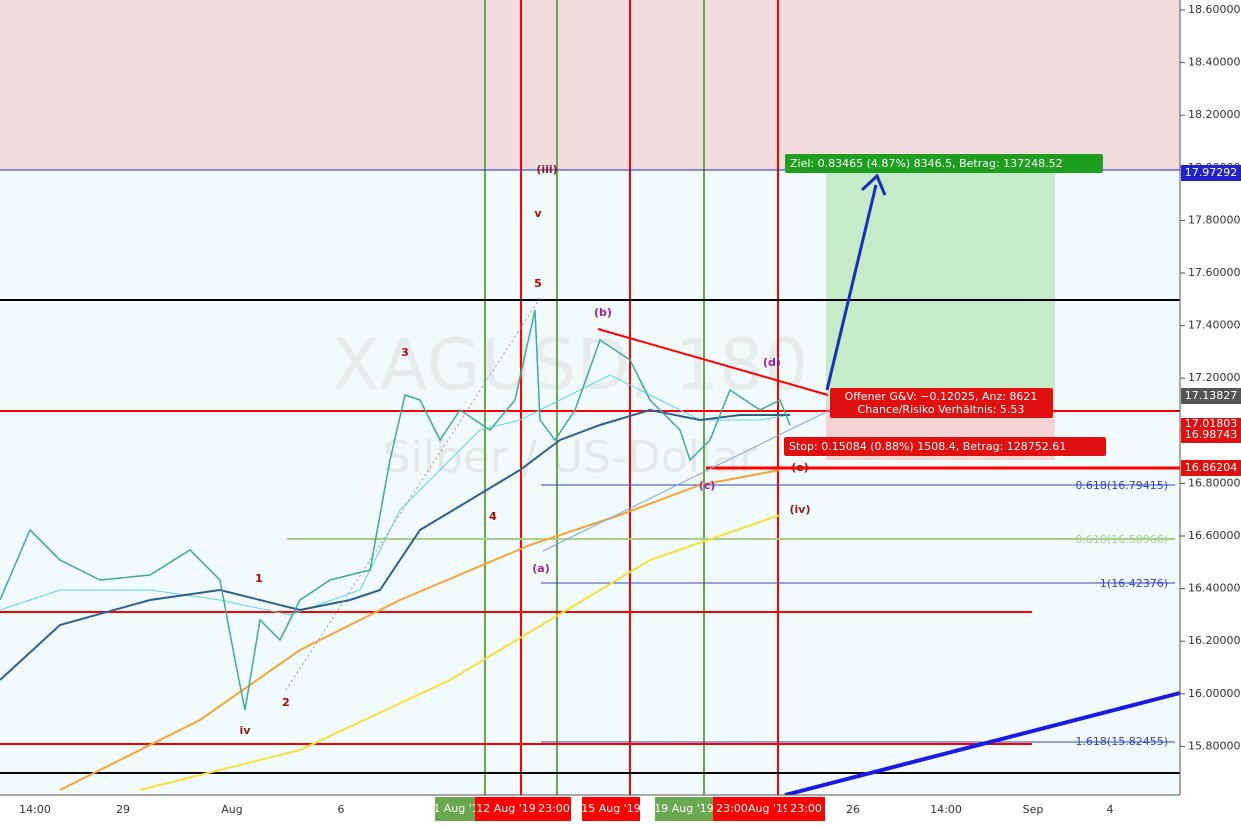 The width and height of the screenshot is (1241, 829). I want to click on price-label: 17.60000, so click(1214, 272).